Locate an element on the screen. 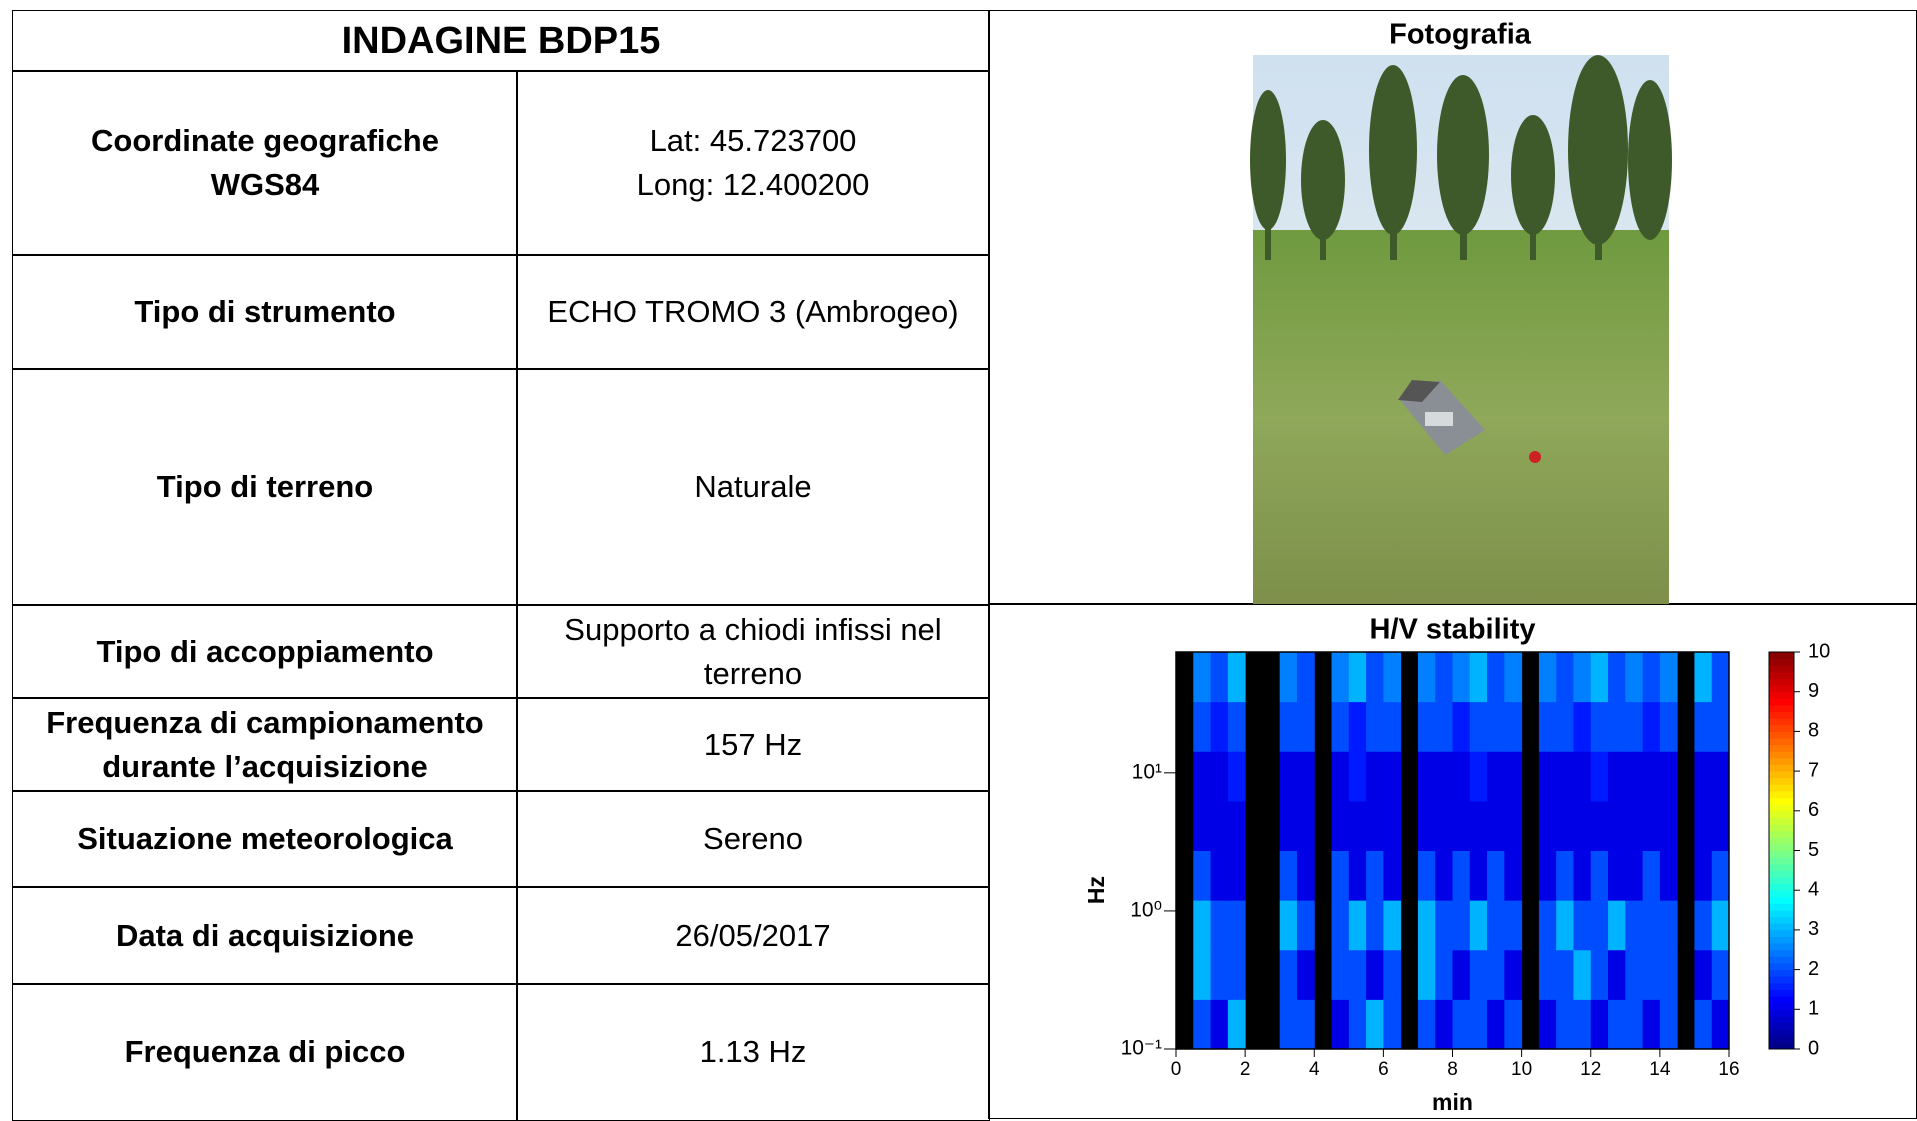 This screenshot has height=1121, width=1917. value-text: Sereno is located at coordinates (753, 838).